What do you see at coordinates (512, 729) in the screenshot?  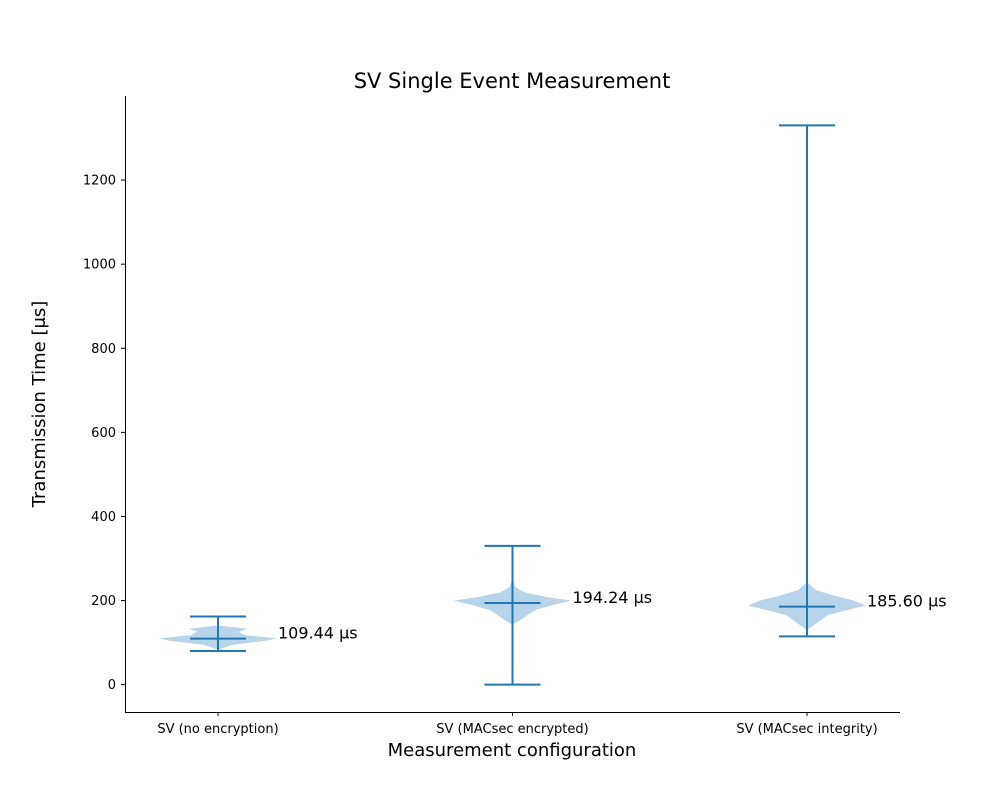 I see `x-tick-label: SV (MACsec encrypted)` at bounding box center [512, 729].